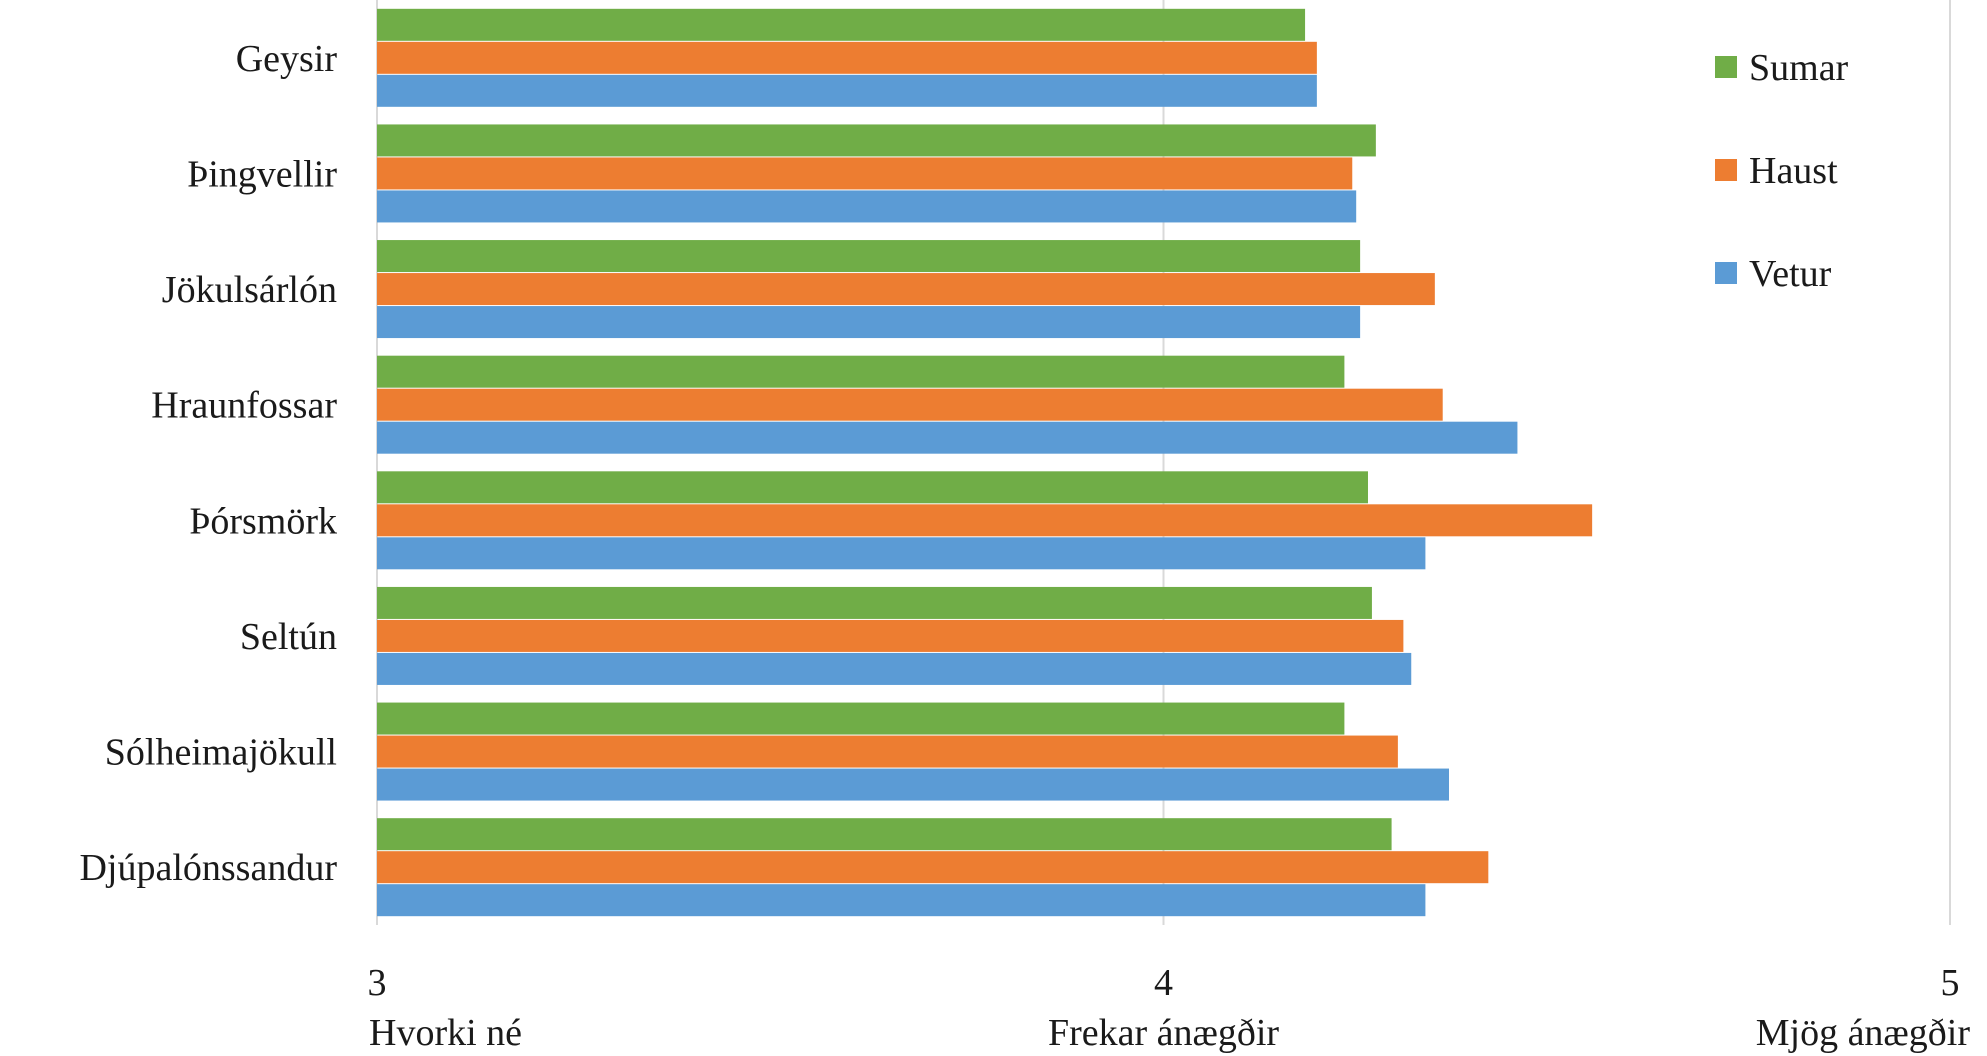 This screenshot has width=1987, height=1056. I want to click on legend-label: Vetur, so click(1790, 274).